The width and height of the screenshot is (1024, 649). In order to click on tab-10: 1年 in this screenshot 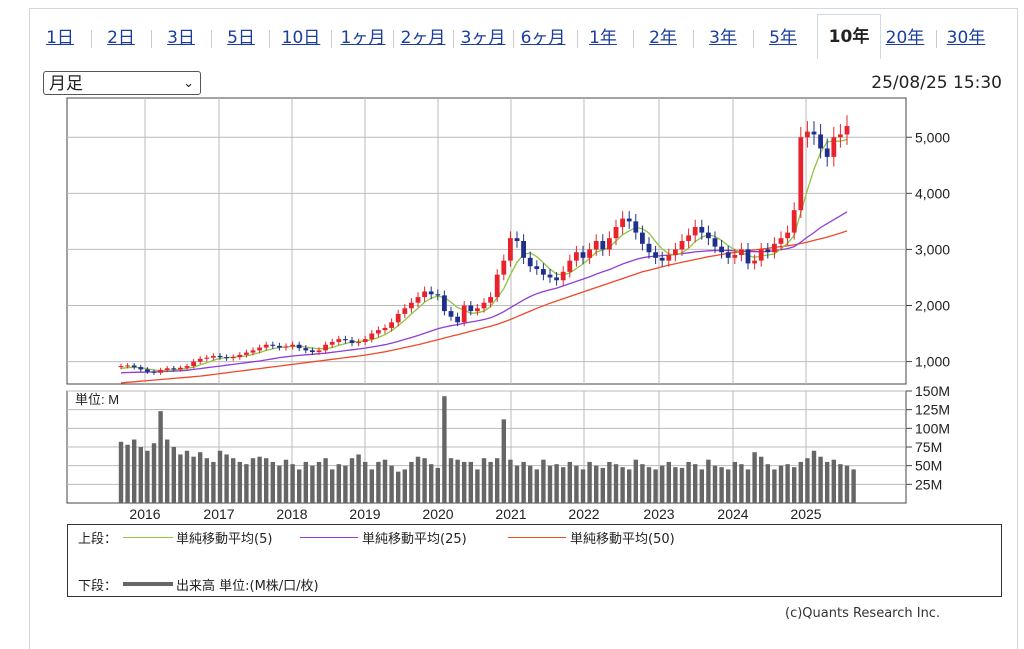, I will do `click(603, 38)`.